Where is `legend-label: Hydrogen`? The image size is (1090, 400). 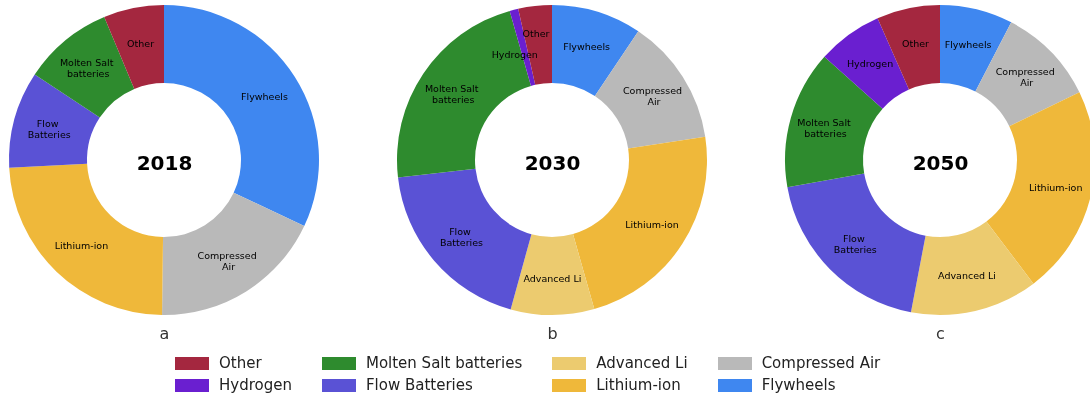
legend-label: Hydrogen is located at coordinates (255, 385).